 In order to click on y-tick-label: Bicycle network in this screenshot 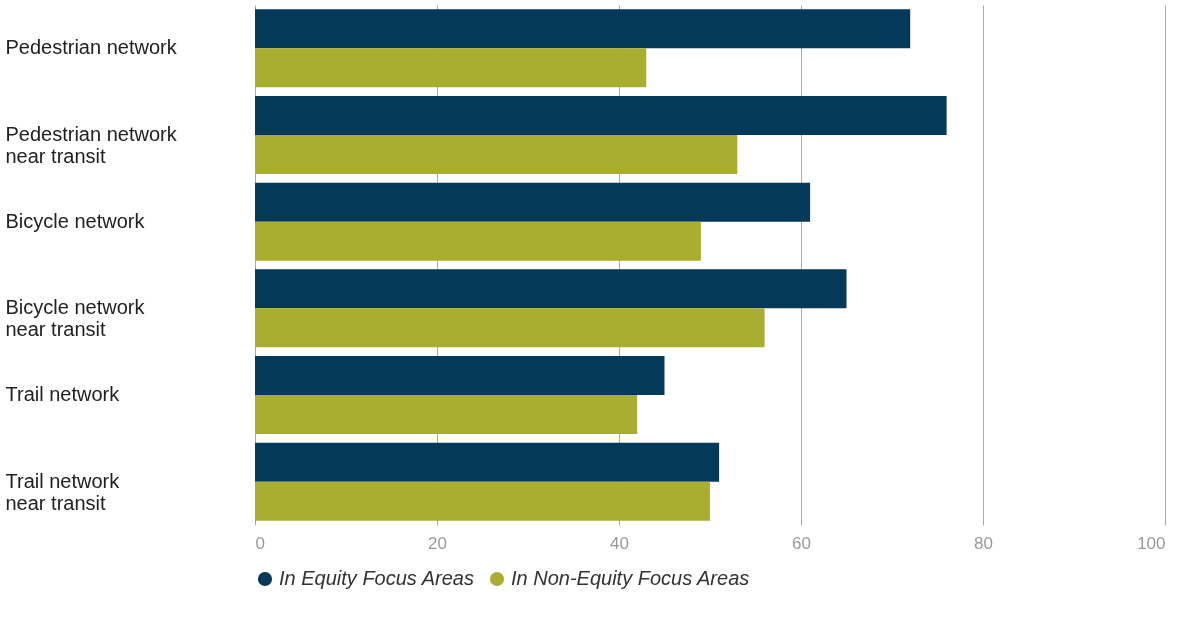, I will do `click(75, 220)`.